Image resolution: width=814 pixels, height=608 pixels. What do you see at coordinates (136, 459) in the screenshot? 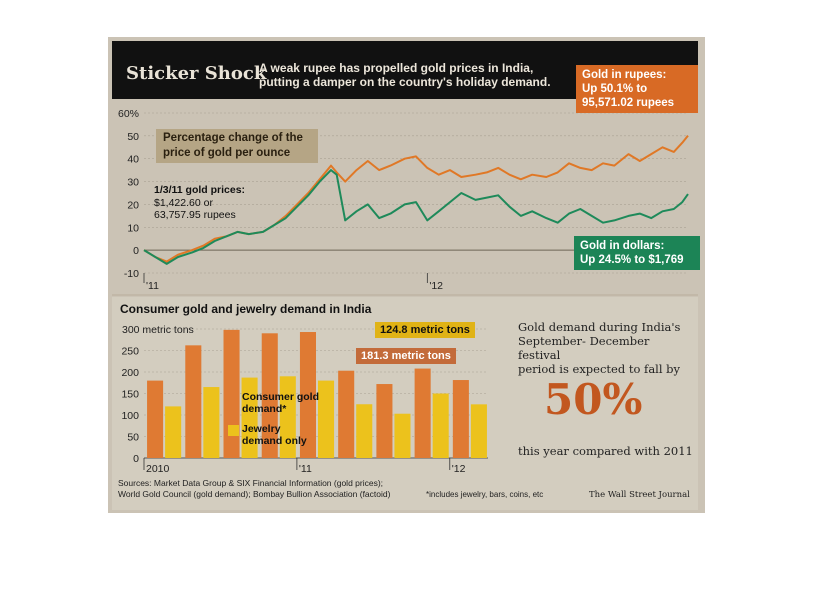
I see `bar-y-tick-label: 0` at bounding box center [136, 459].